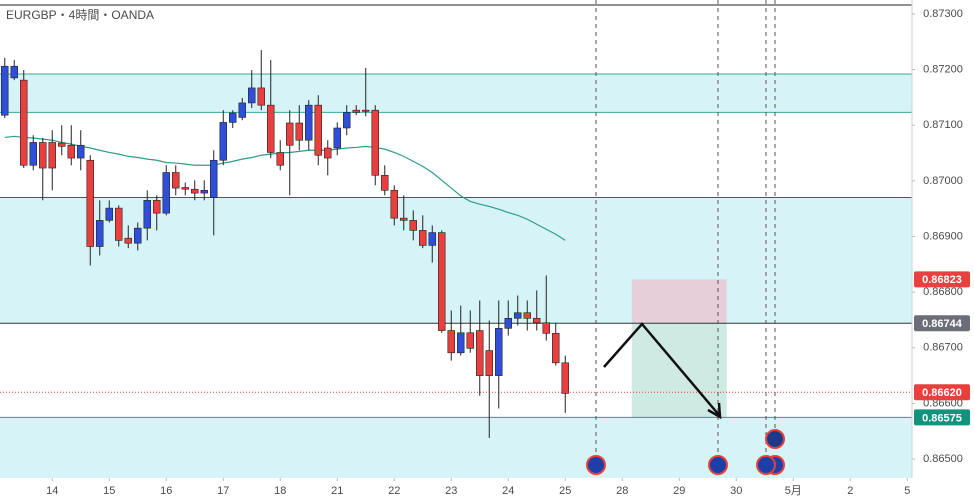  I want to click on x-tick-label: 5月, so click(793, 491).